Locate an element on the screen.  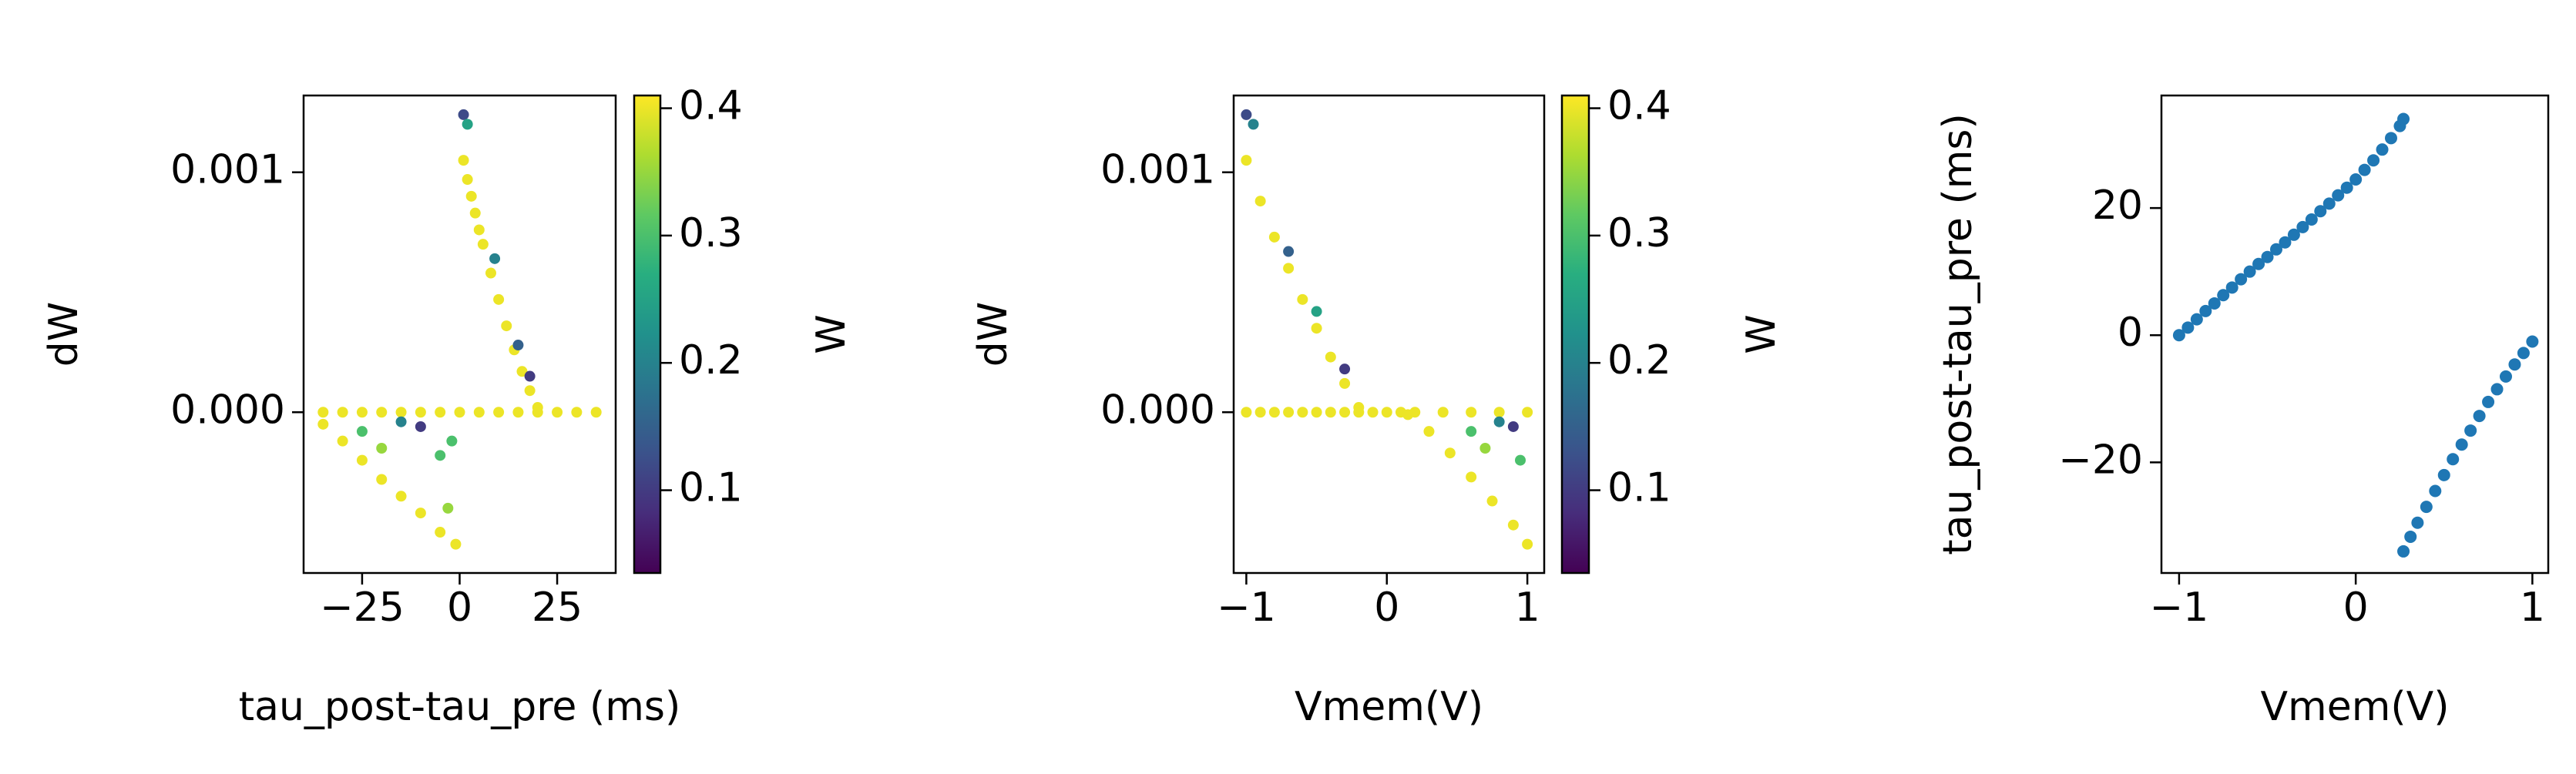
y-tick-label: 0.000 is located at coordinates (227, 410).